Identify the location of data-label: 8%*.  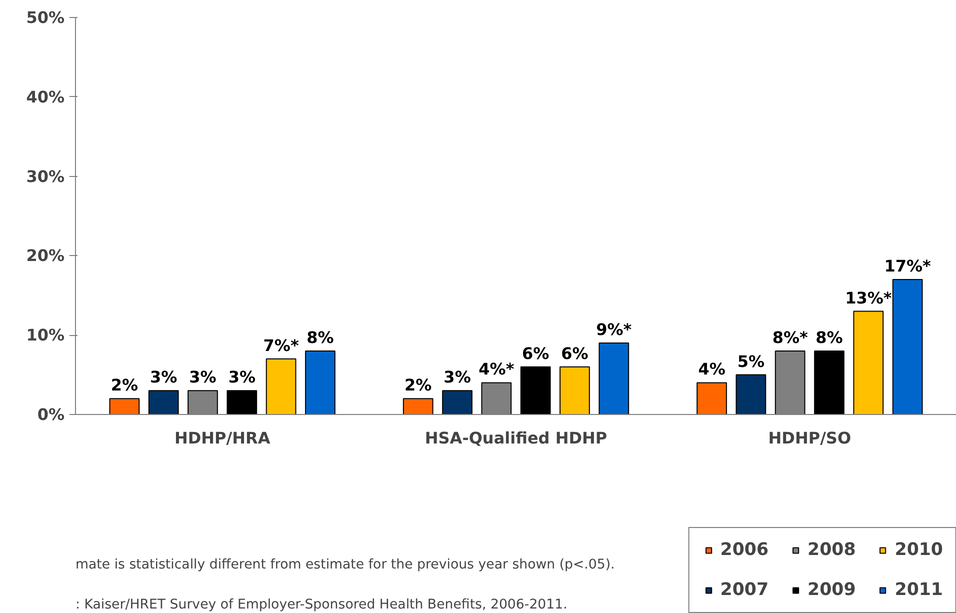
(790, 337).